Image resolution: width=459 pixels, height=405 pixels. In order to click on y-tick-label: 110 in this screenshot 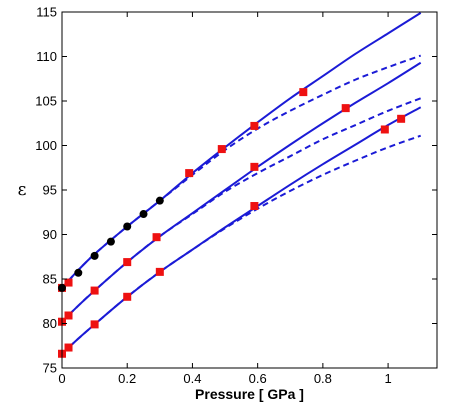, I will do `click(46, 56)`.